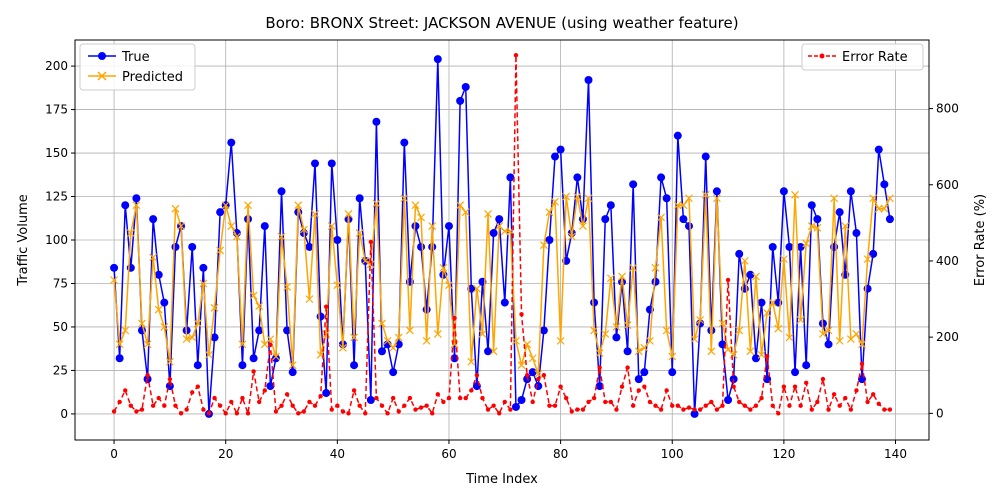 This screenshot has height=500, width=1000. What do you see at coordinates (56, 110) in the screenshot?
I see `y-tick-label: 175` at bounding box center [56, 110].